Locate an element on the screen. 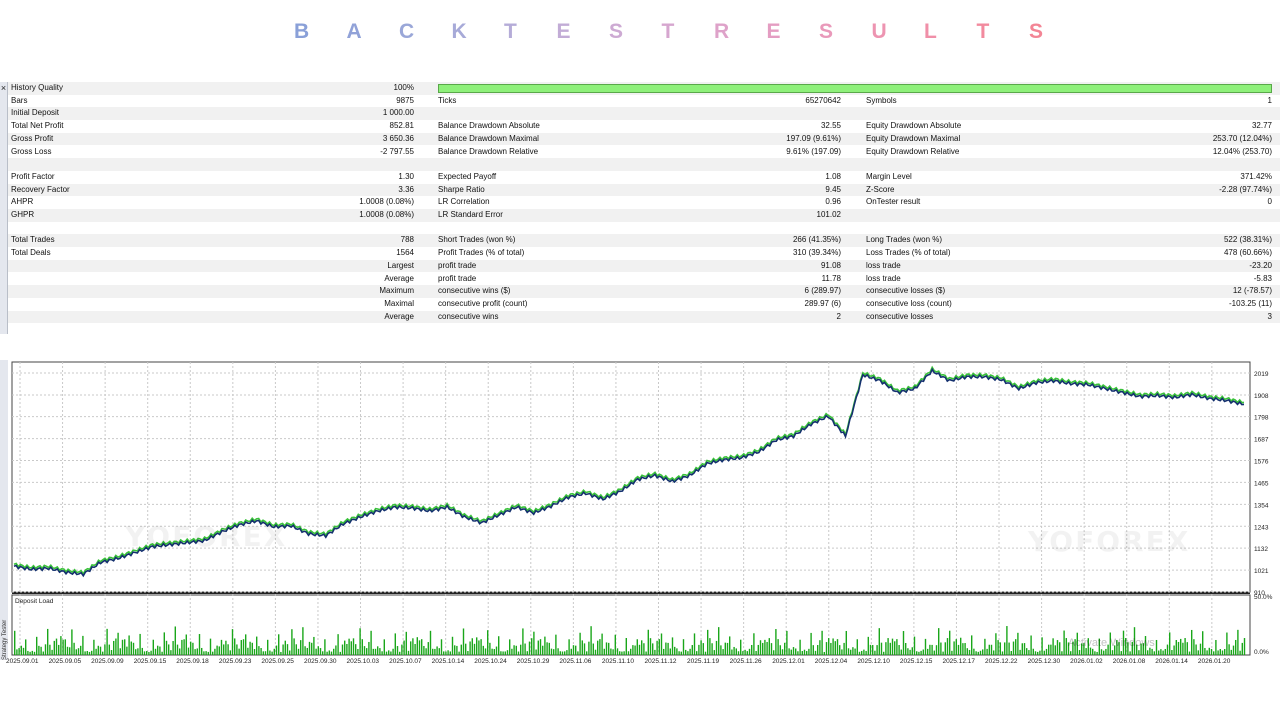 This screenshot has height=720, width=1280. stat-value: 6 (289.97) is located at coordinates (822, 291).